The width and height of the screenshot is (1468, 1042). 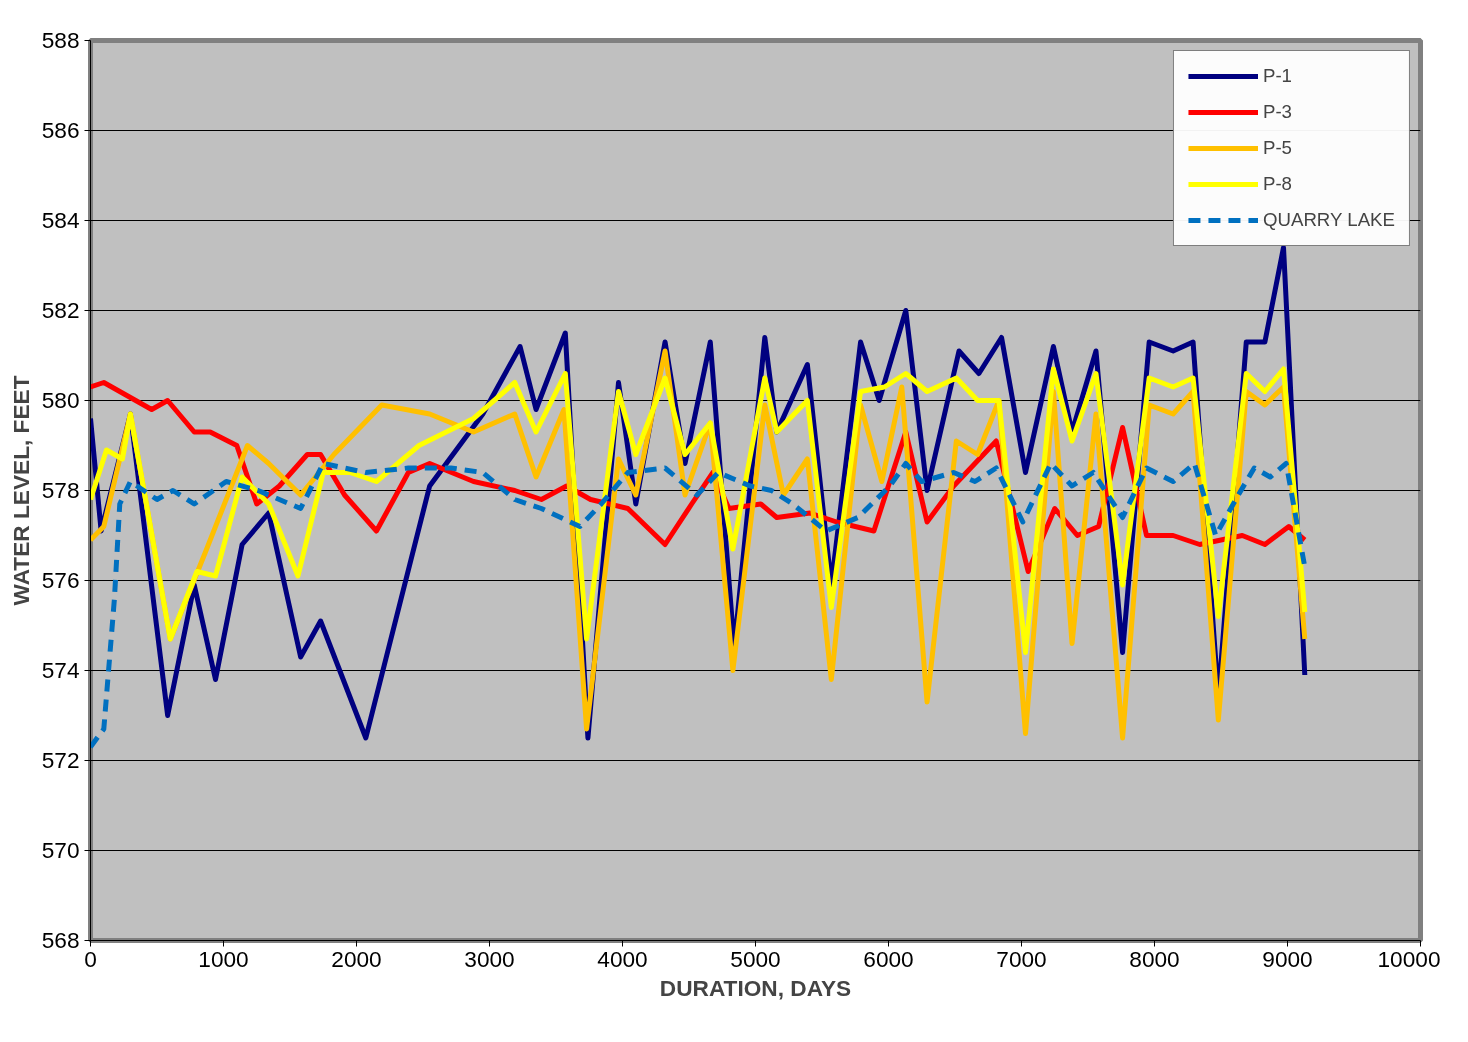 What do you see at coordinates (60, 760) in the screenshot?
I see `y-tick-label: 572` at bounding box center [60, 760].